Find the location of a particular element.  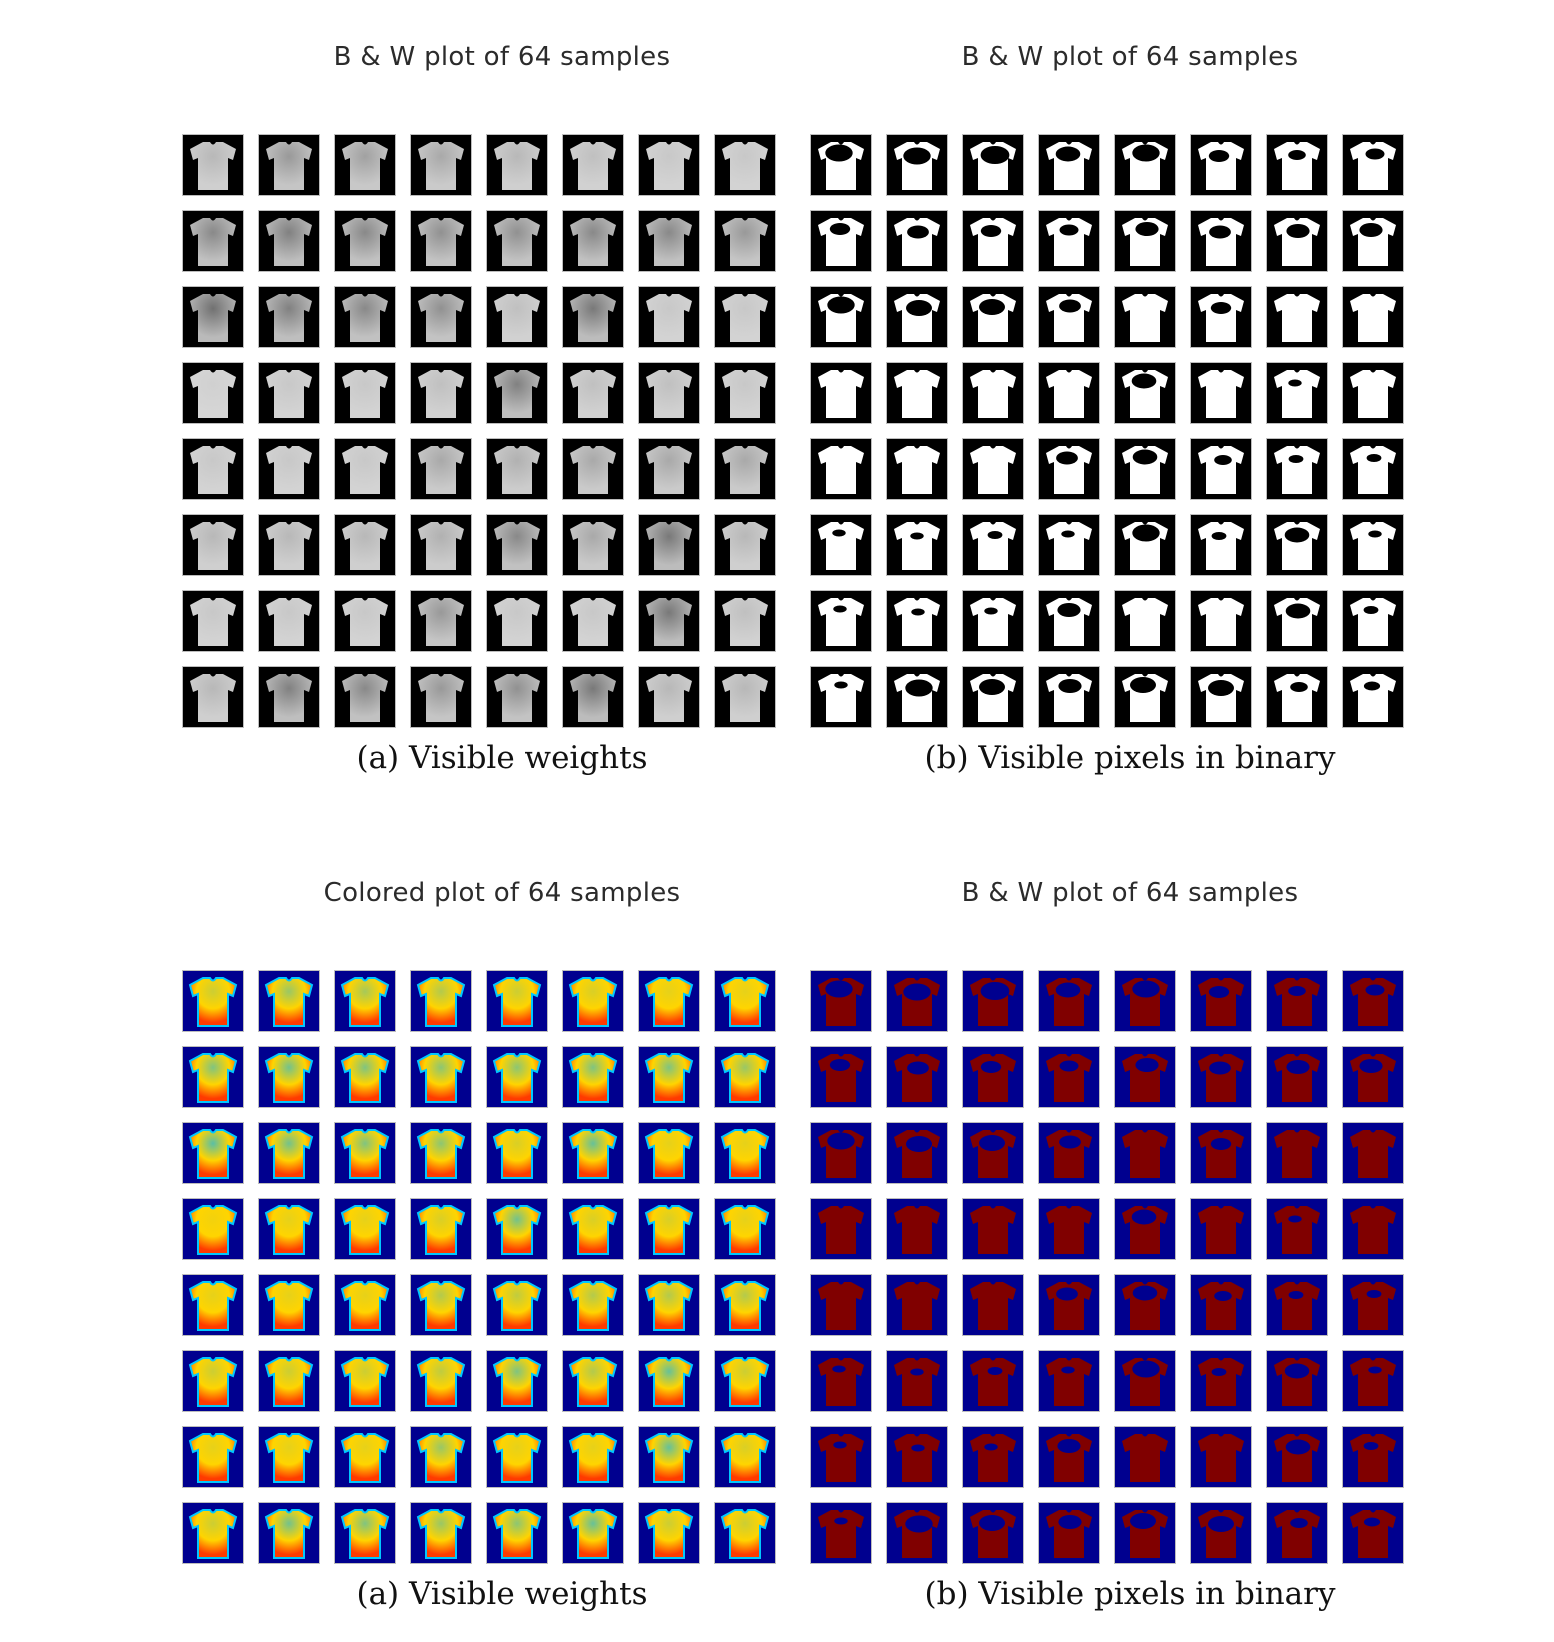

figure-caption: (a) Visible weights is located at coordinates (502, 1594).